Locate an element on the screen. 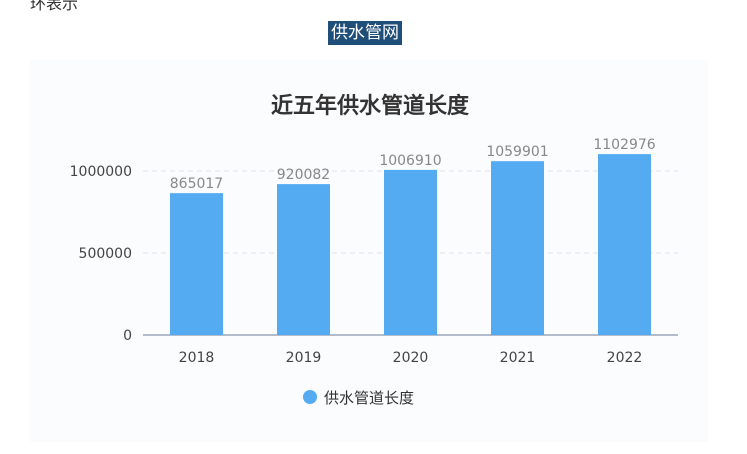  legend: 供水管道长度 is located at coordinates (358, 398).